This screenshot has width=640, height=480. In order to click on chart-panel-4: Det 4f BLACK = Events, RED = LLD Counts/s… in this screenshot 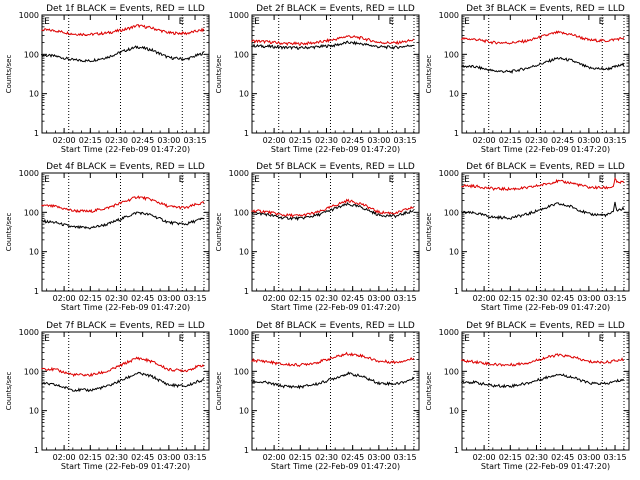, I will do `click(107, 237)`.